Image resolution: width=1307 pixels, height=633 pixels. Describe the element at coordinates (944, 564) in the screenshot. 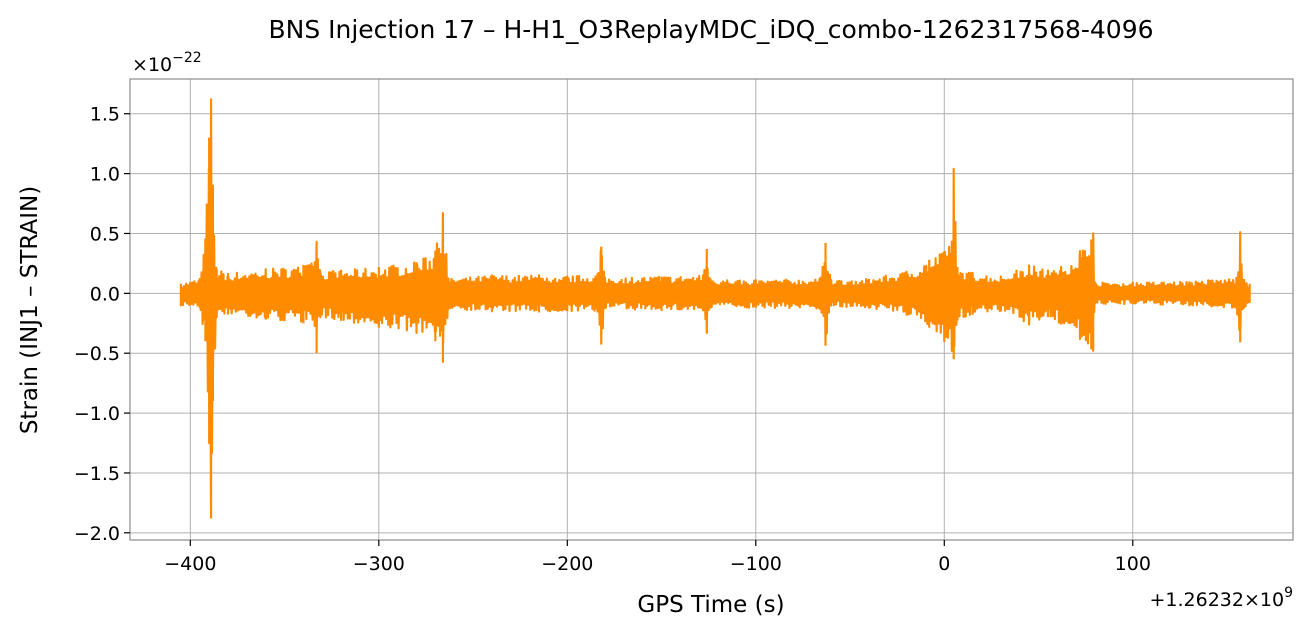

I see `x-tick-label: 0` at that location.